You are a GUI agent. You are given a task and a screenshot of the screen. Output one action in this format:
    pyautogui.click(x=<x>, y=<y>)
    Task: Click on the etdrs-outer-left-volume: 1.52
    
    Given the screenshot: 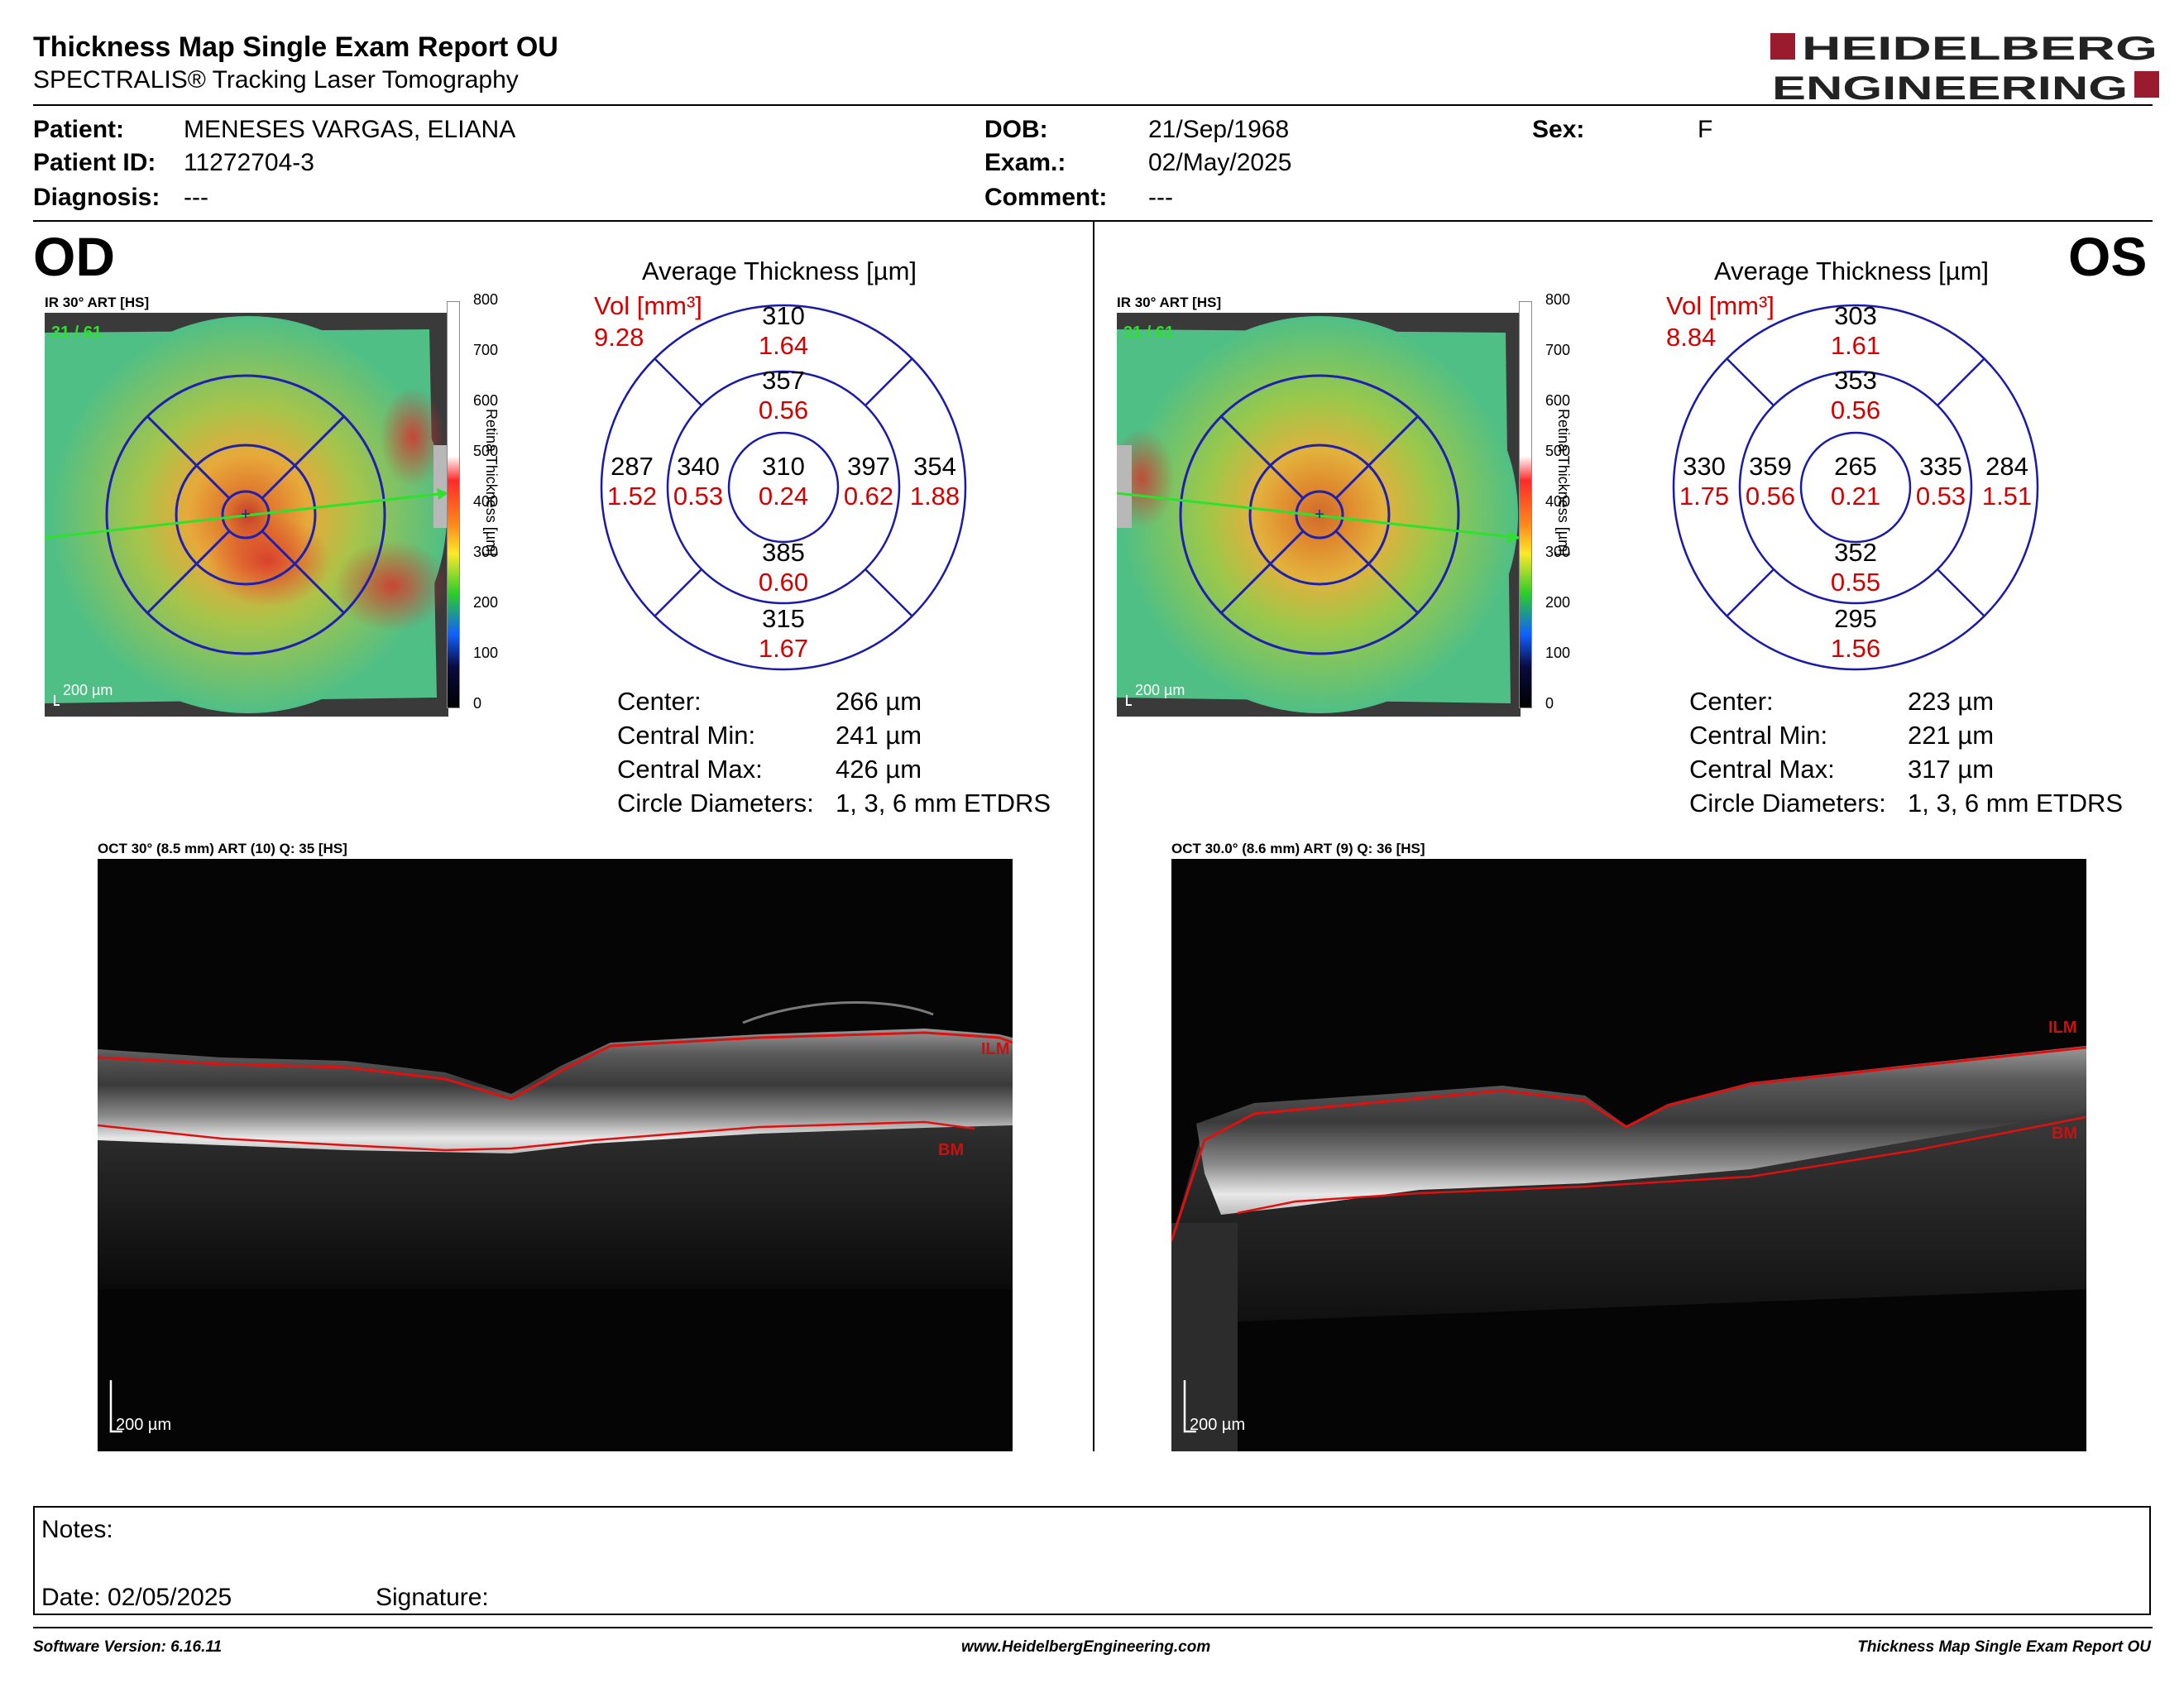 What is the action you would take?
    pyautogui.click(x=632, y=496)
    